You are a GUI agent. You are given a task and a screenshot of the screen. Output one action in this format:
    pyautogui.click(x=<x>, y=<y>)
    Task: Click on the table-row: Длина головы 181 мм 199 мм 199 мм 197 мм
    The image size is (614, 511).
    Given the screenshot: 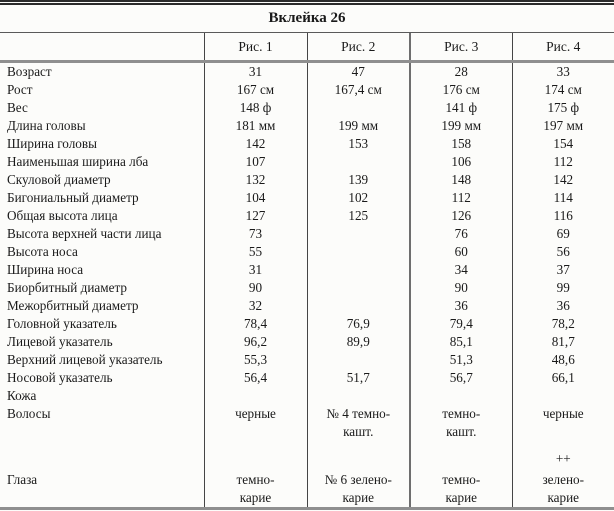 What is the action you would take?
    pyautogui.click(x=307, y=126)
    